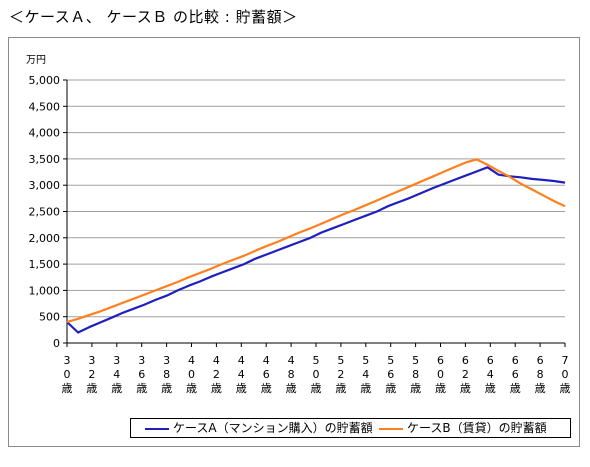  What do you see at coordinates (45, 185) in the screenshot?
I see `y-tick-label: 3,000` at bounding box center [45, 185].